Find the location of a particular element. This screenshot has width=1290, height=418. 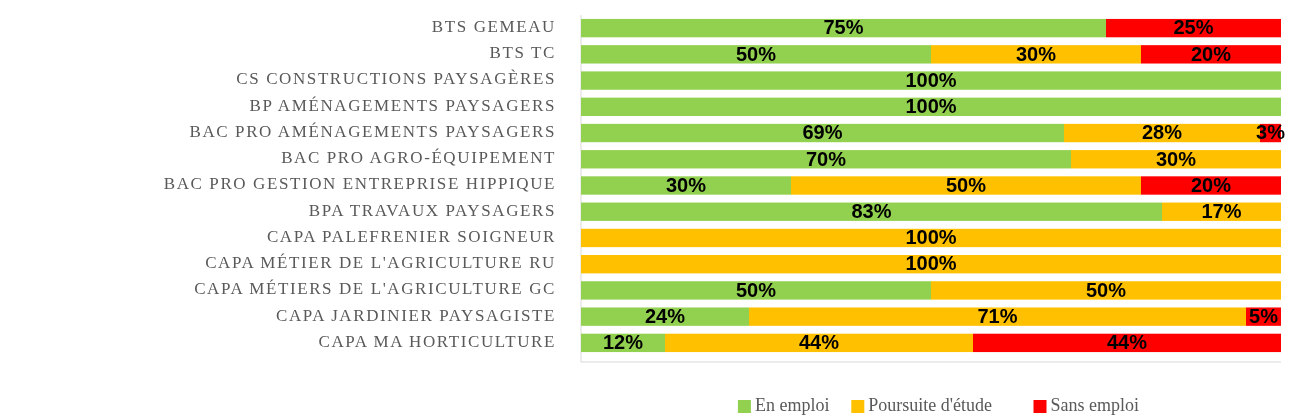

y-tick-label: BAC PRO AMÉNAGEMENTS PAYSAGERS is located at coordinates (372, 131).